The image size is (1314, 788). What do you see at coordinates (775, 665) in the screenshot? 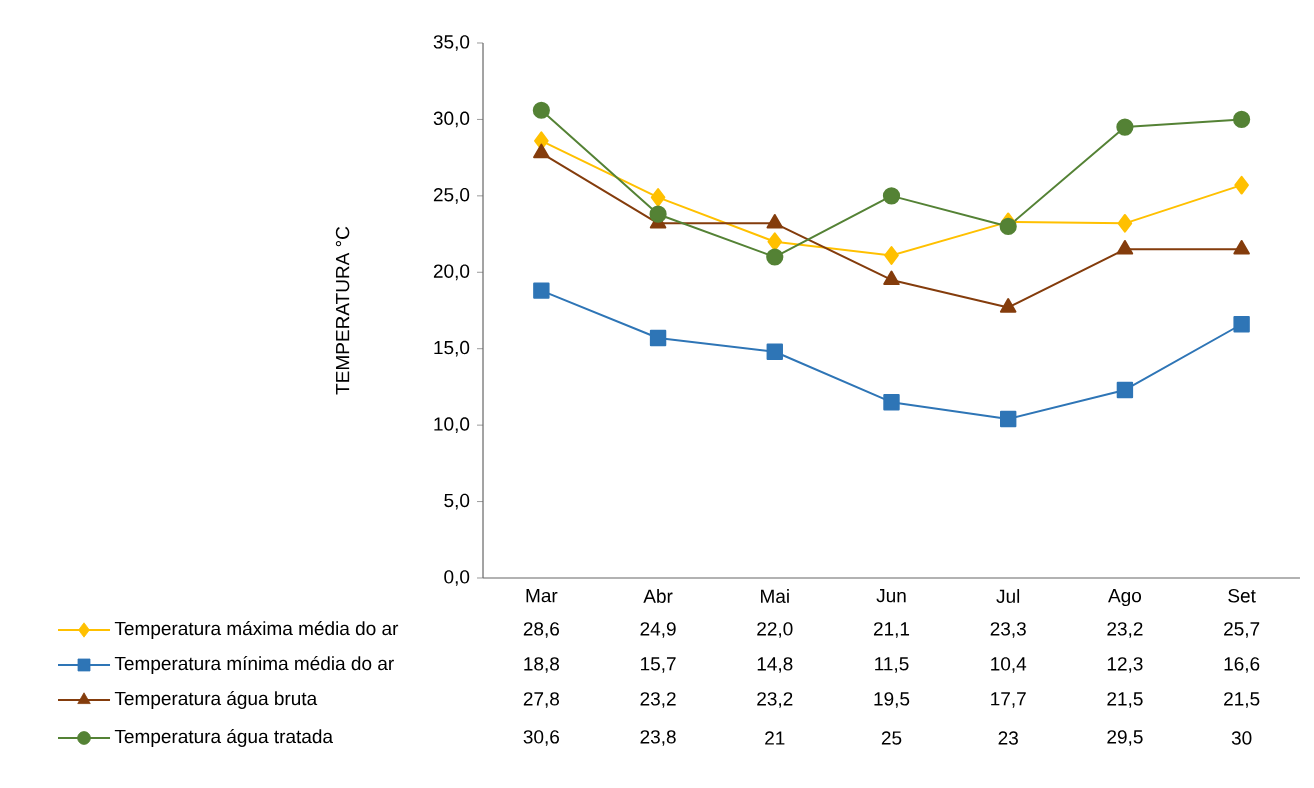
I see `data-label: 14,8` at bounding box center [775, 665].